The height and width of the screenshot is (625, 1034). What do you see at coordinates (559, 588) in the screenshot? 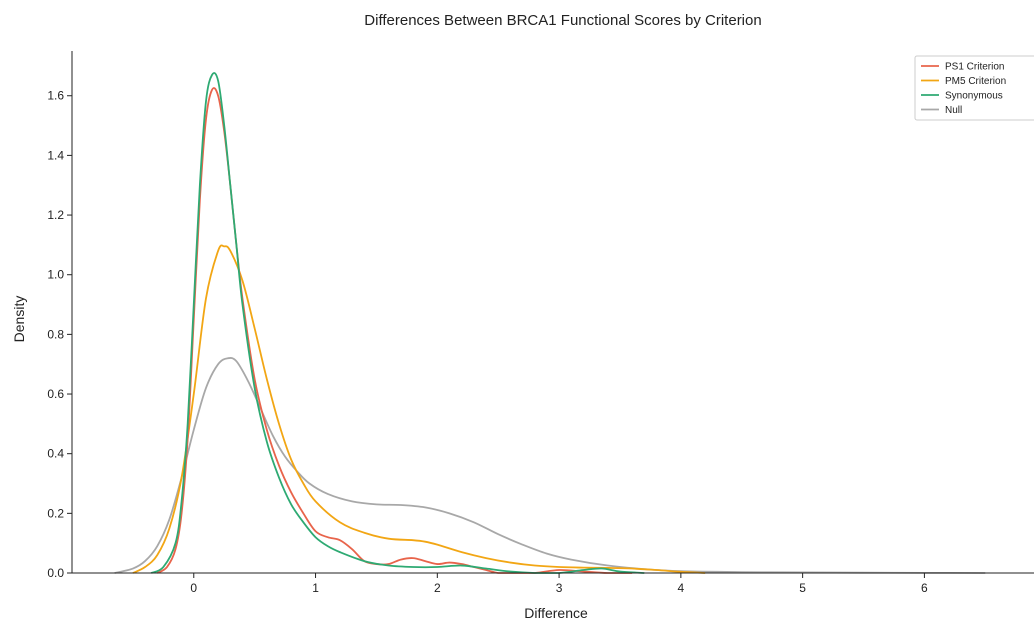
I see `x-tick-label: 3` at bounding box center [559, 588].